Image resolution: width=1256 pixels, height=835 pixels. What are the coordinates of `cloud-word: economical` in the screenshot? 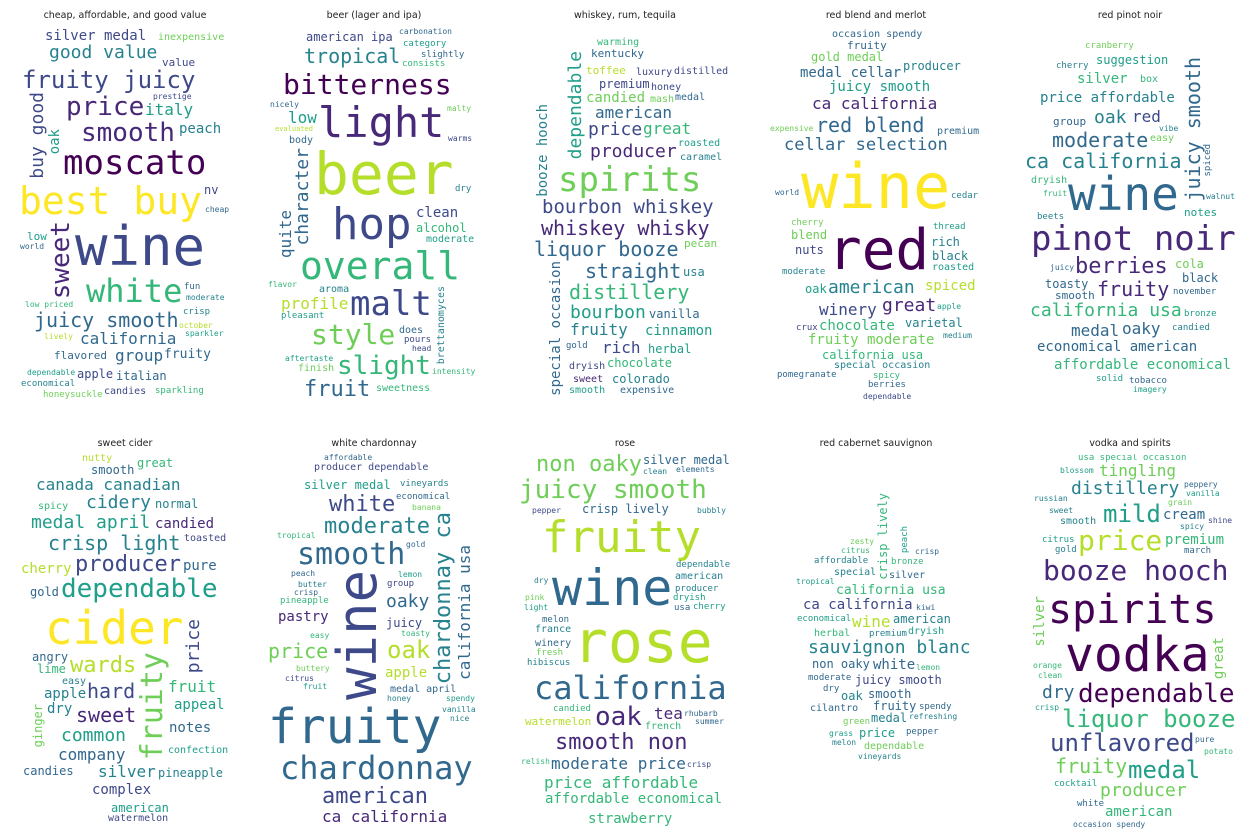 It's located at (423, 497).